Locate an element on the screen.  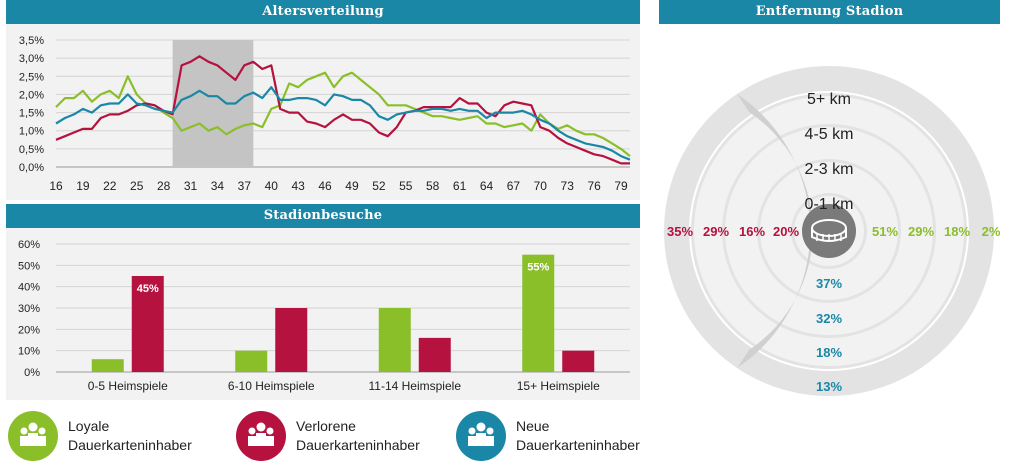
ring-label: 4-5 km is located at coordinates (829, 134).